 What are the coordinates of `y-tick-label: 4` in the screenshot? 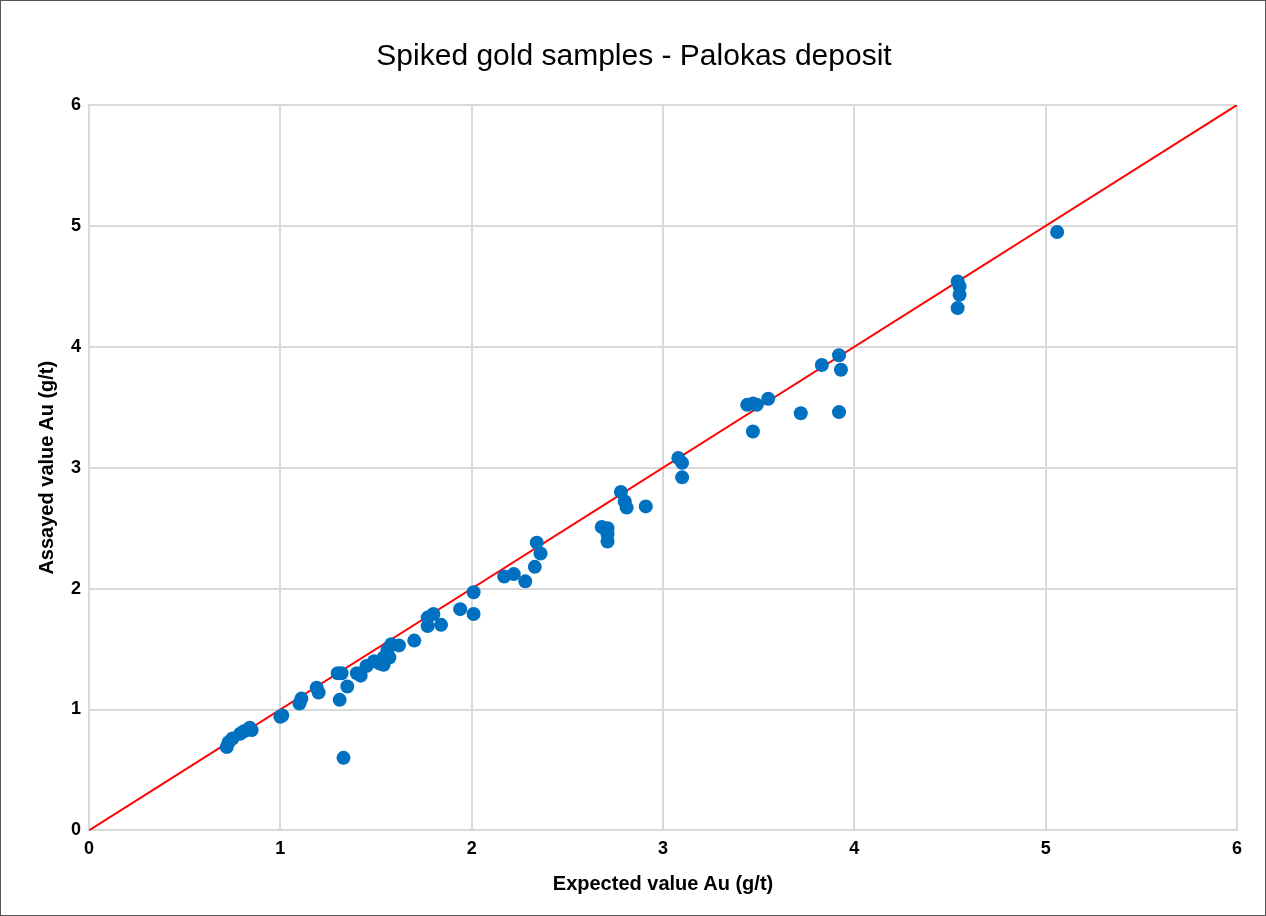 It's located at (76, 345).